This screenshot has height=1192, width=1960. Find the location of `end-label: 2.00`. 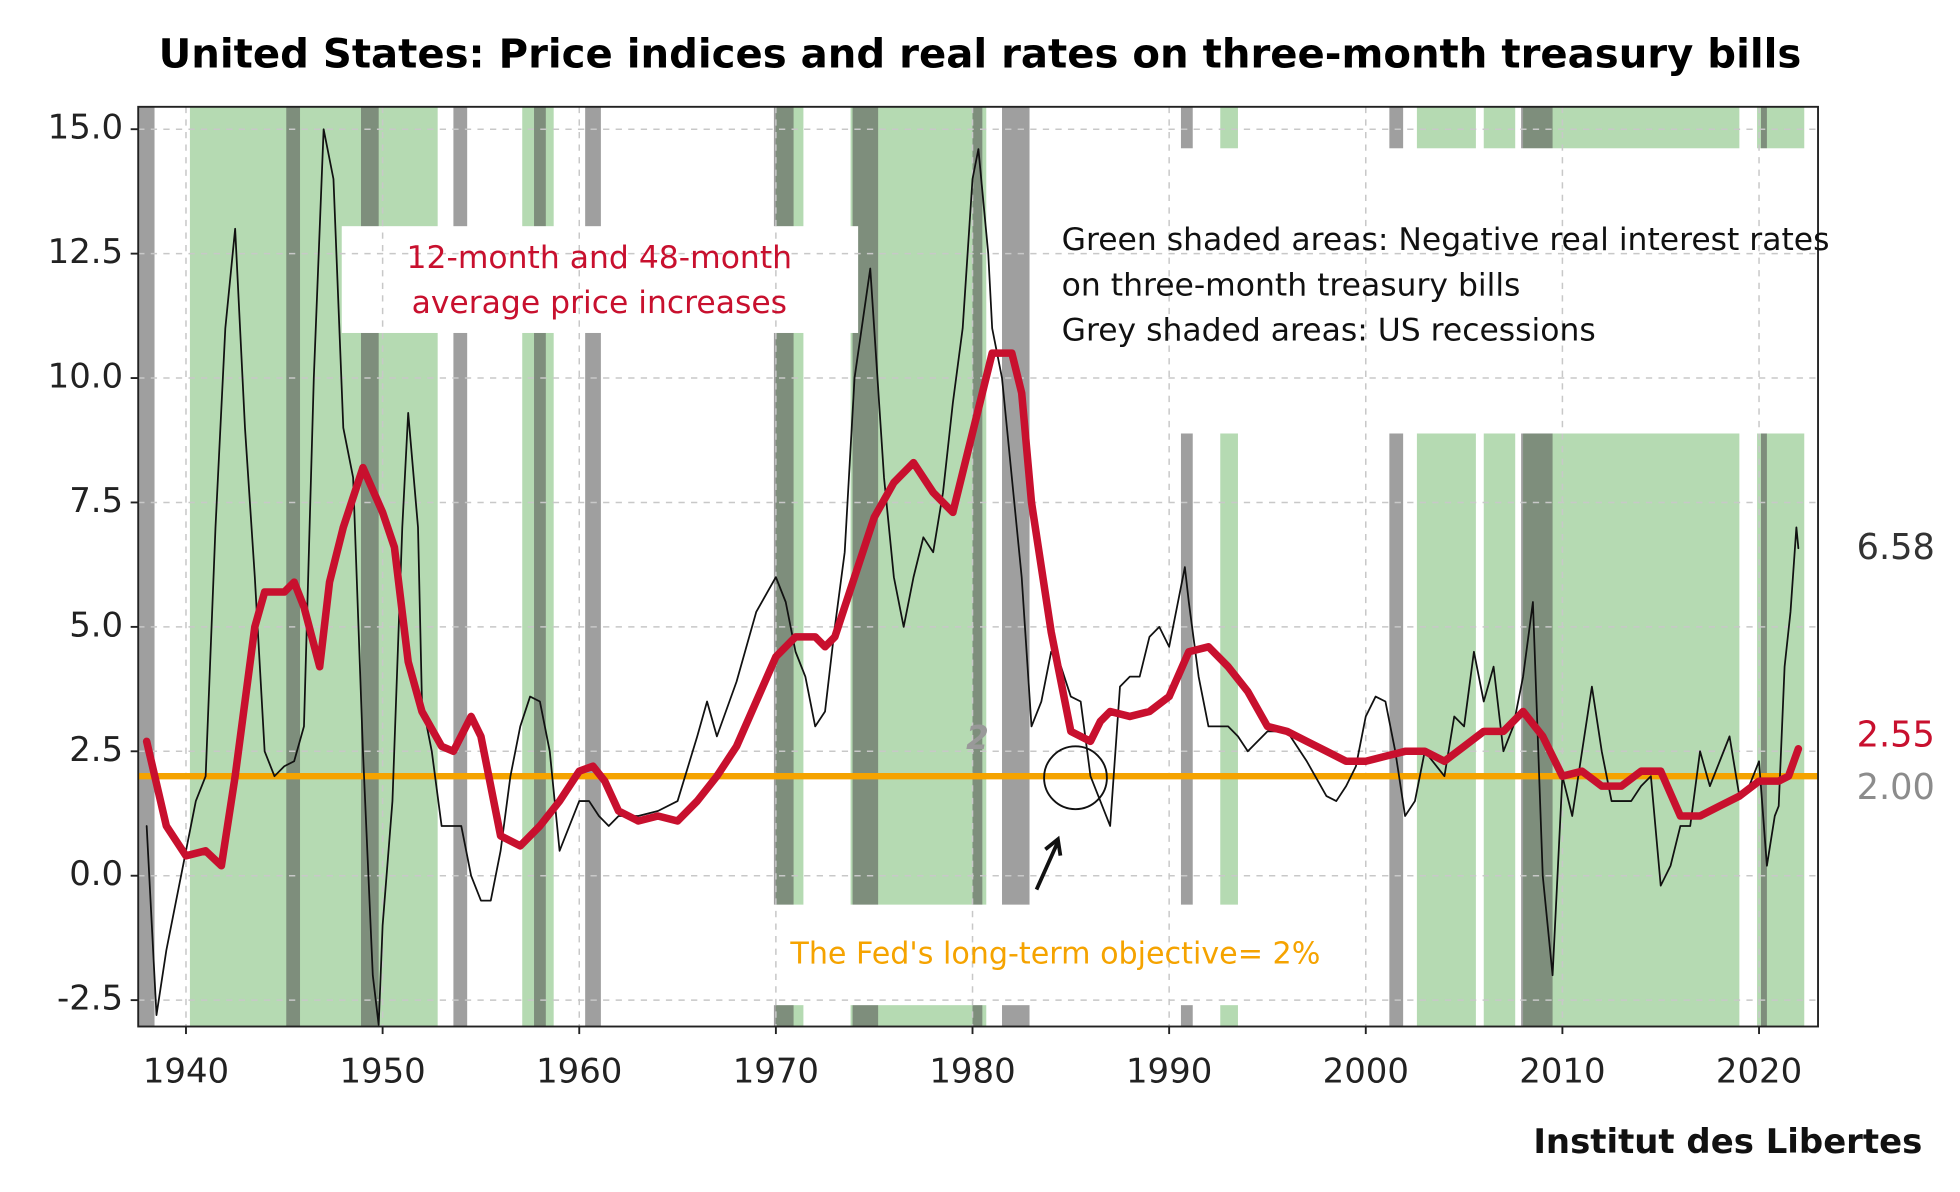

end-label: 2.00 is located at coordinates (1896, 787).